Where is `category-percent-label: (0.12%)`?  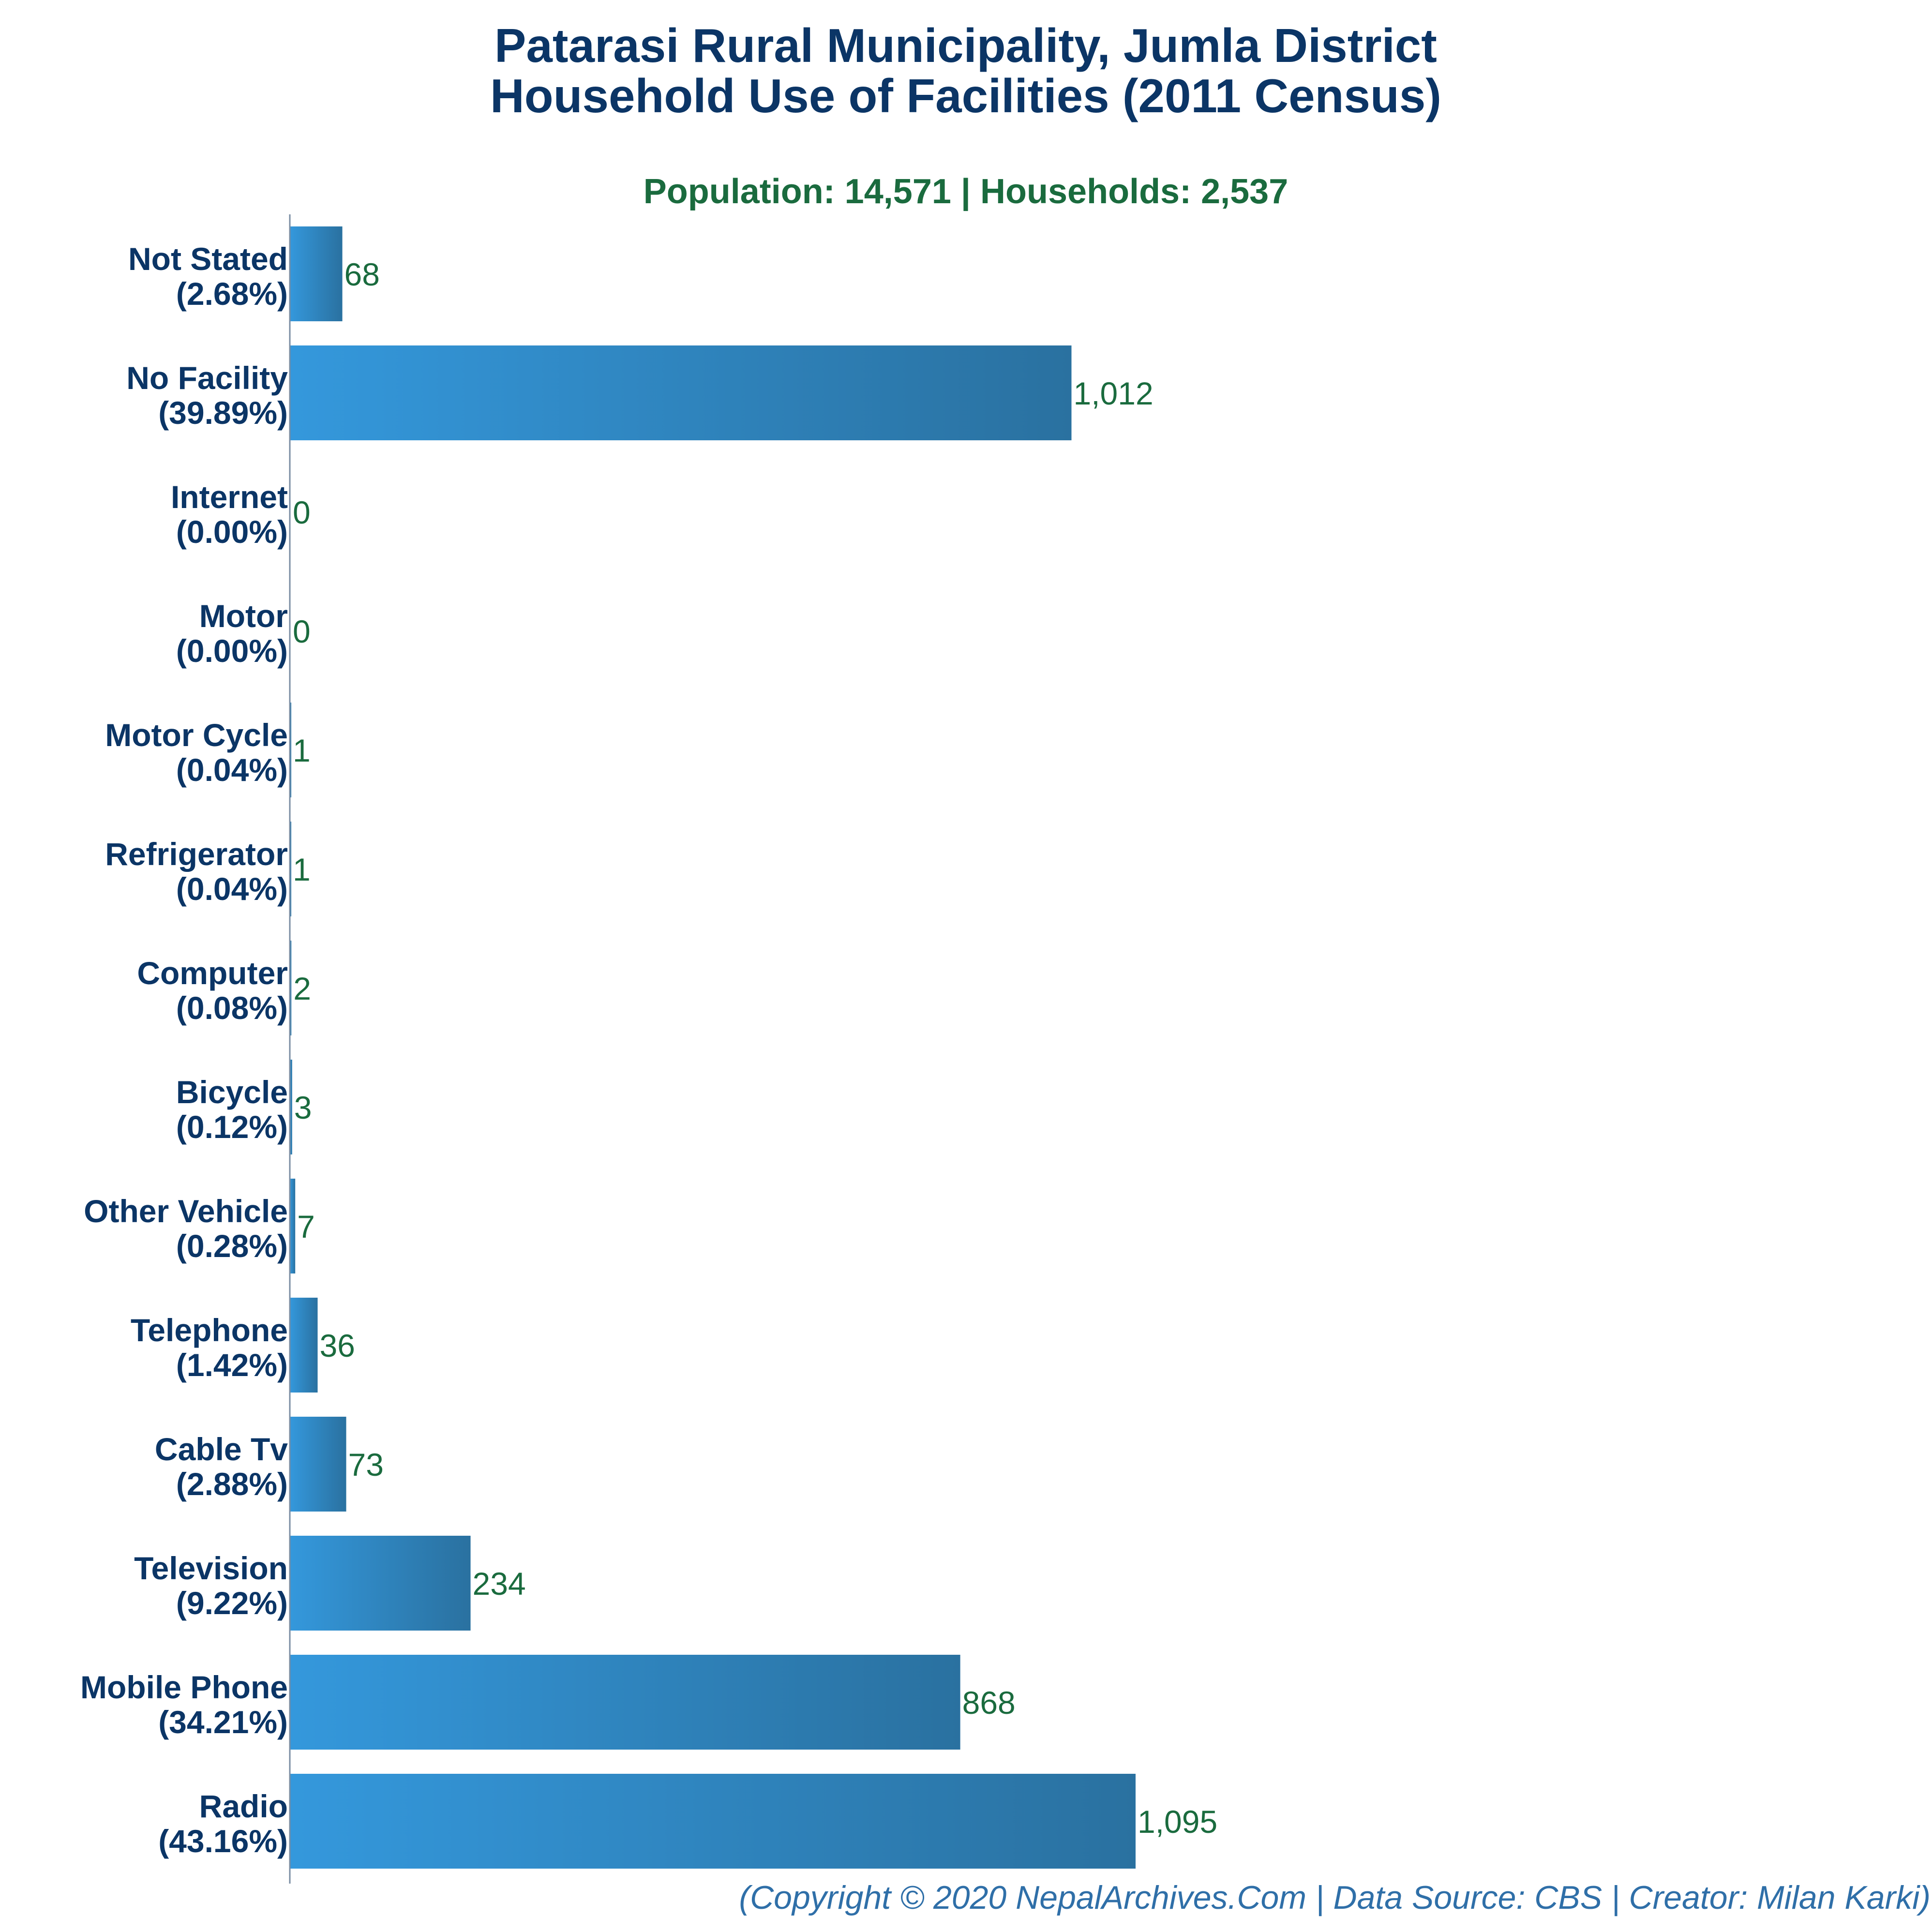
category-percent-label: (0.12%) is located at coordinates (232, 1127).